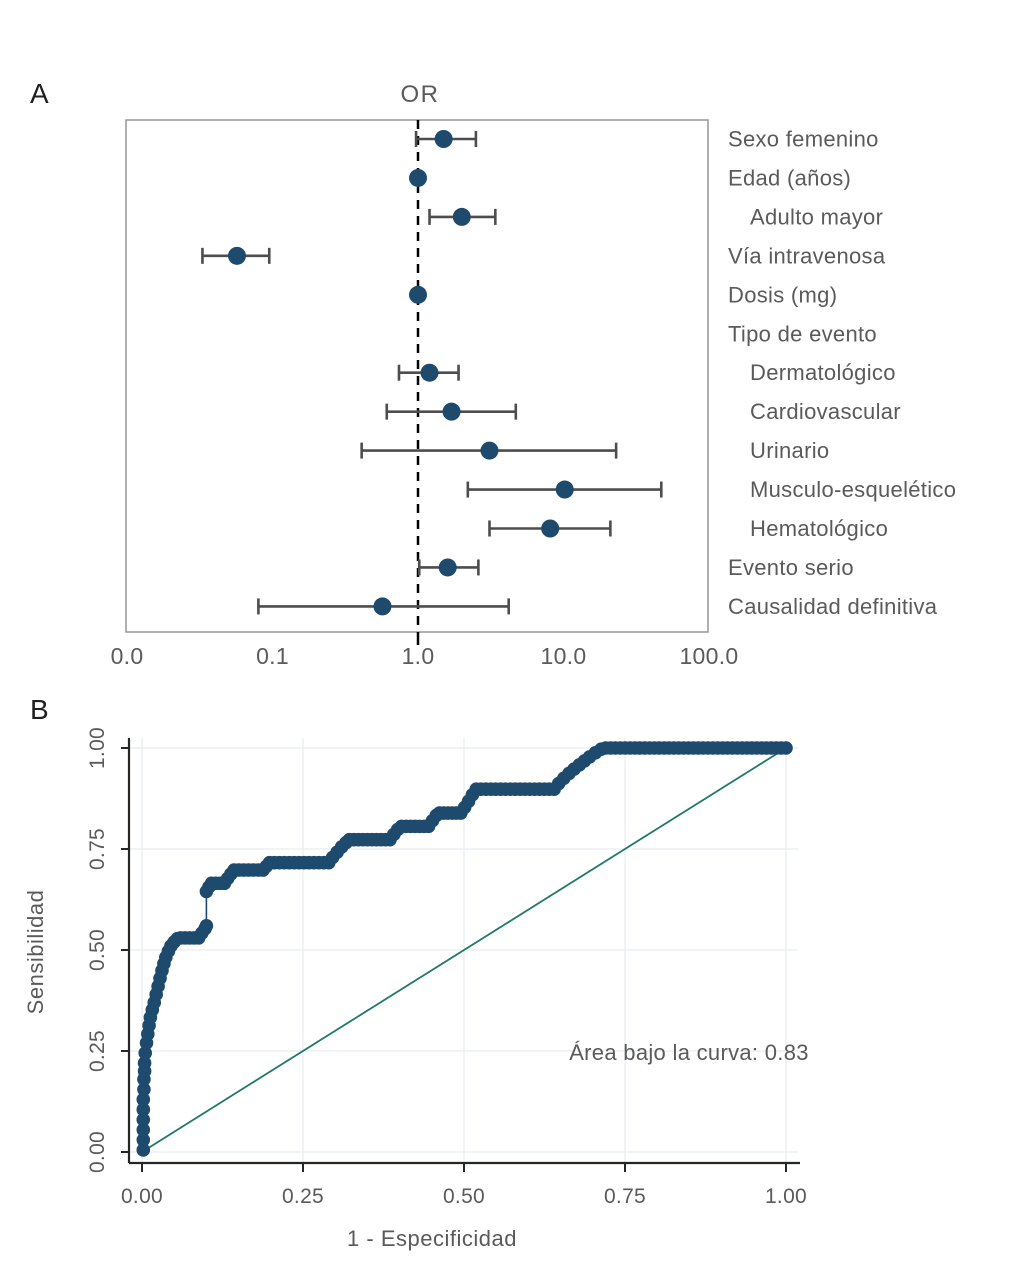  Describe the element at coordinates (564, 656) in the screenshot. I see `forest-x-tick-label: 10.0` at that location.